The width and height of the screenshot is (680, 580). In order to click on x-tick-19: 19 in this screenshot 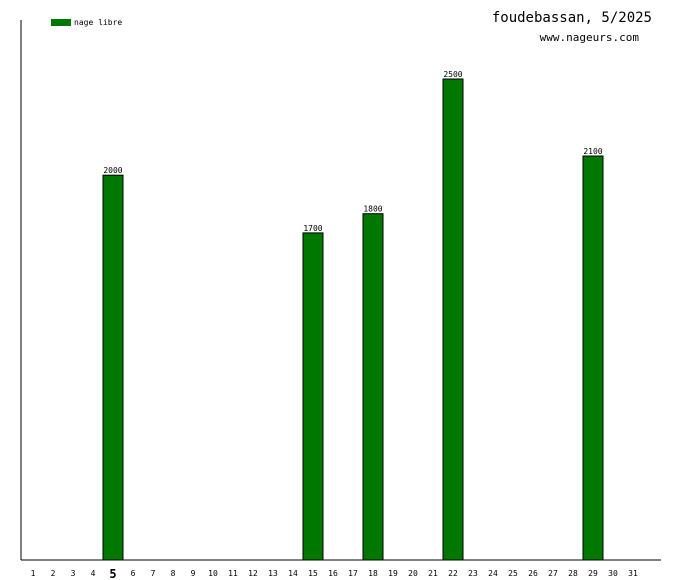, I will do `click(393, 573)`.